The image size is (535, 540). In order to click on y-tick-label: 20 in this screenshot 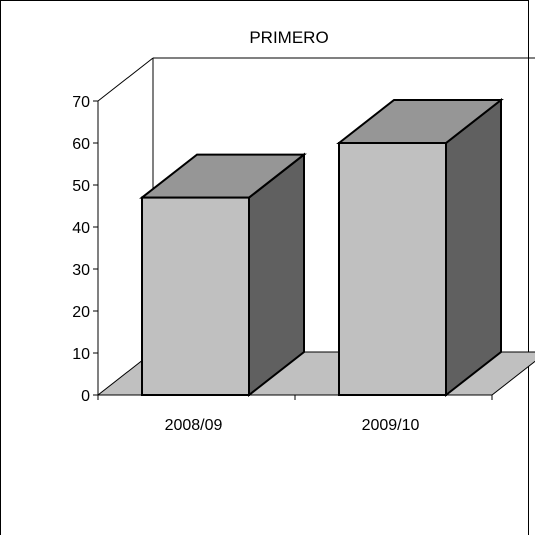, I will do `click(81, 312)`.